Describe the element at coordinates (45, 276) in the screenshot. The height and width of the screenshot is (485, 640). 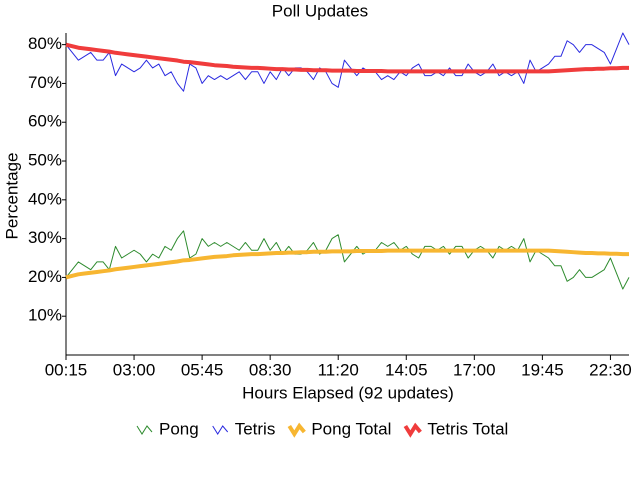
I see `y-tick-label: 20%` at that location.